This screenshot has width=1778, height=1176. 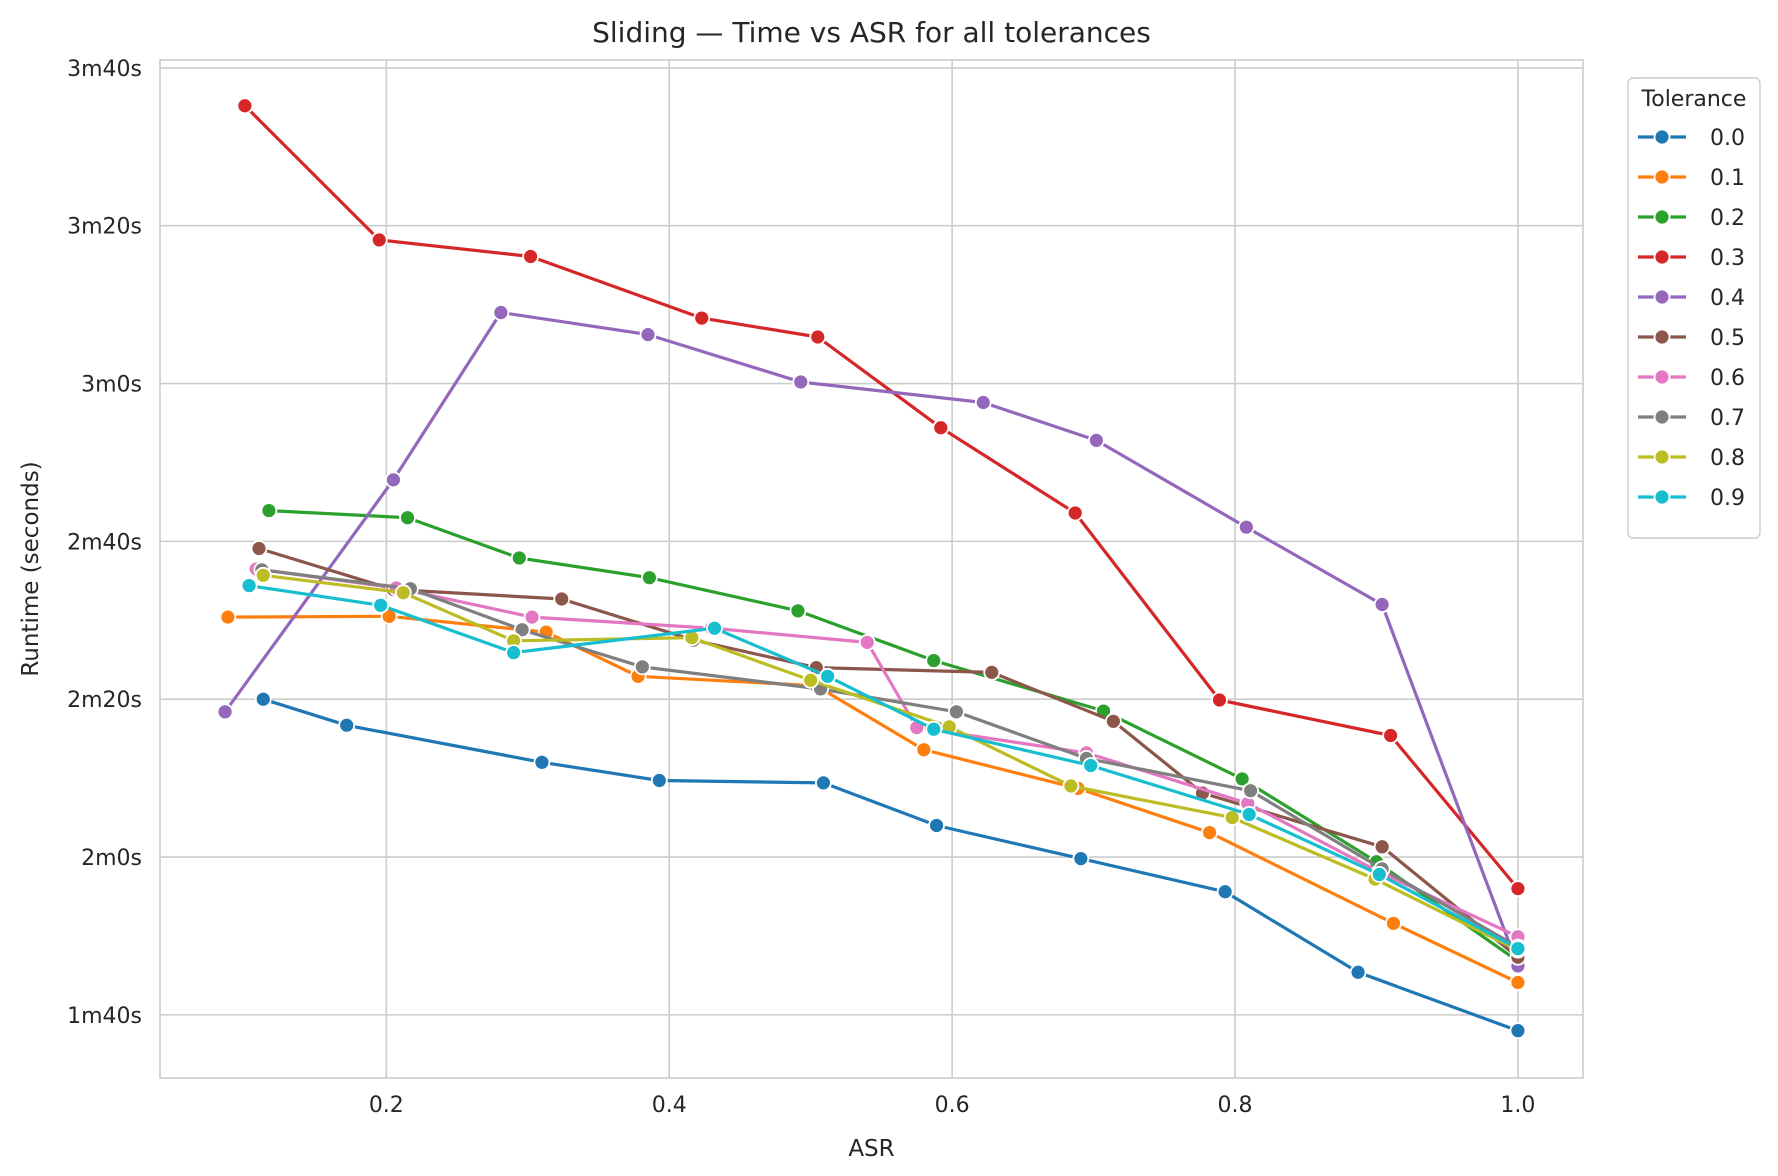 What do you see at coordinates (1694, 99) in the screenshot?
I see `legend-title: Tolerance` at bounding box center [1694, 99].